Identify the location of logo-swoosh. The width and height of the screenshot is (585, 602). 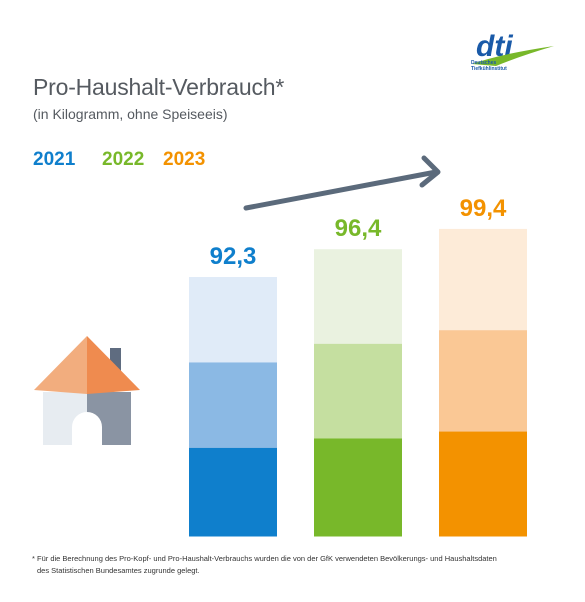
(513, 56).